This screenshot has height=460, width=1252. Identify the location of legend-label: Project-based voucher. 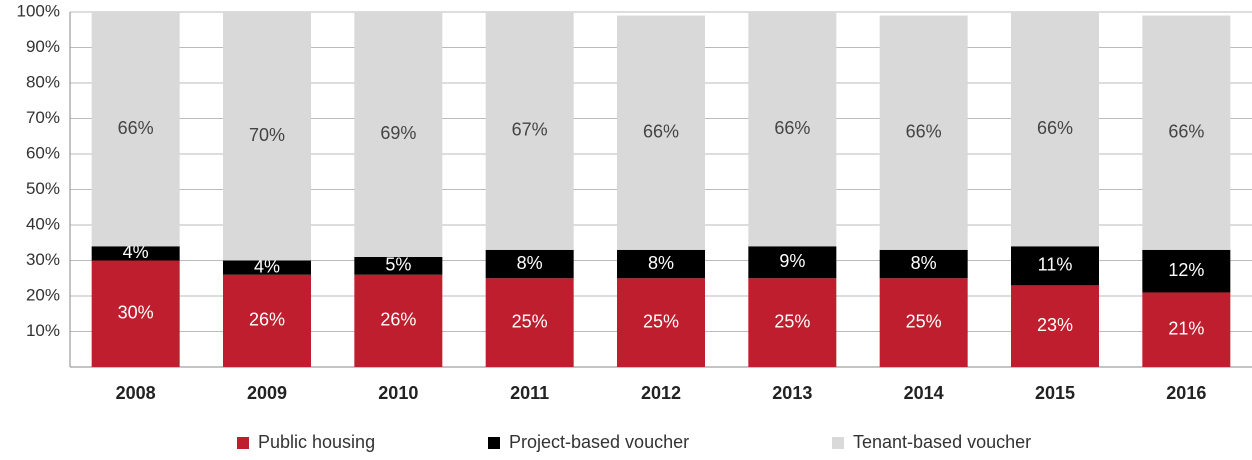
(599, 442).